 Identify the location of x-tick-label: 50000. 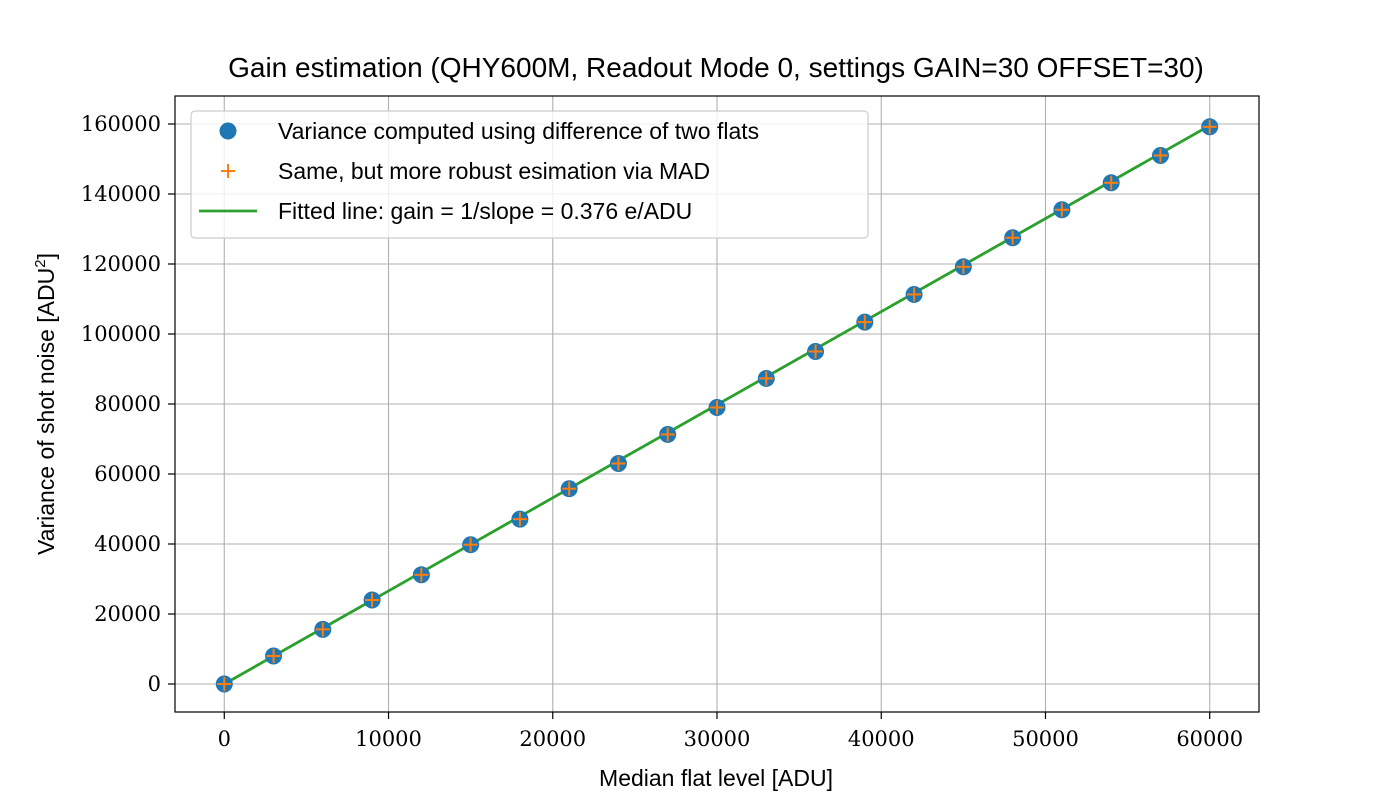
(1045, 739).